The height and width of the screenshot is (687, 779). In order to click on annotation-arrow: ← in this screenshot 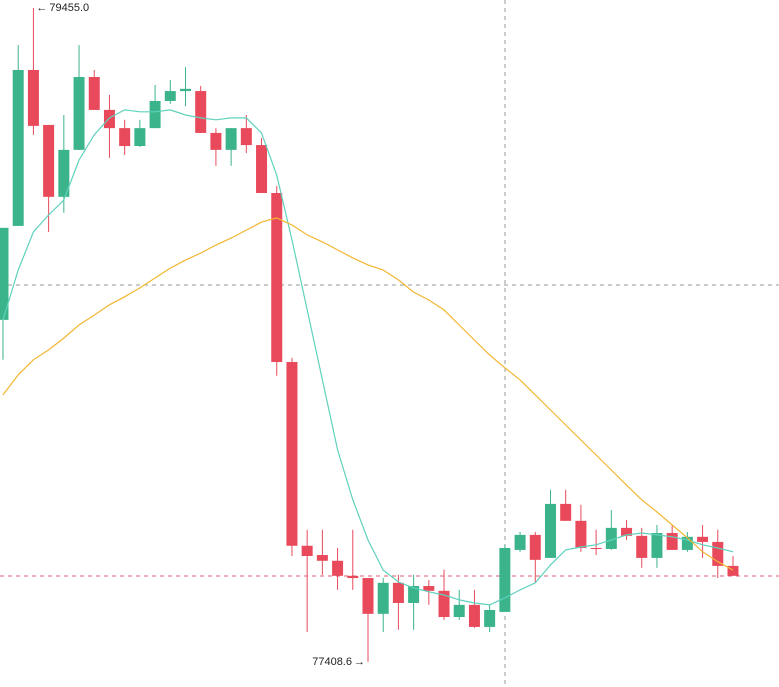, I will do `click(41, 8)`.